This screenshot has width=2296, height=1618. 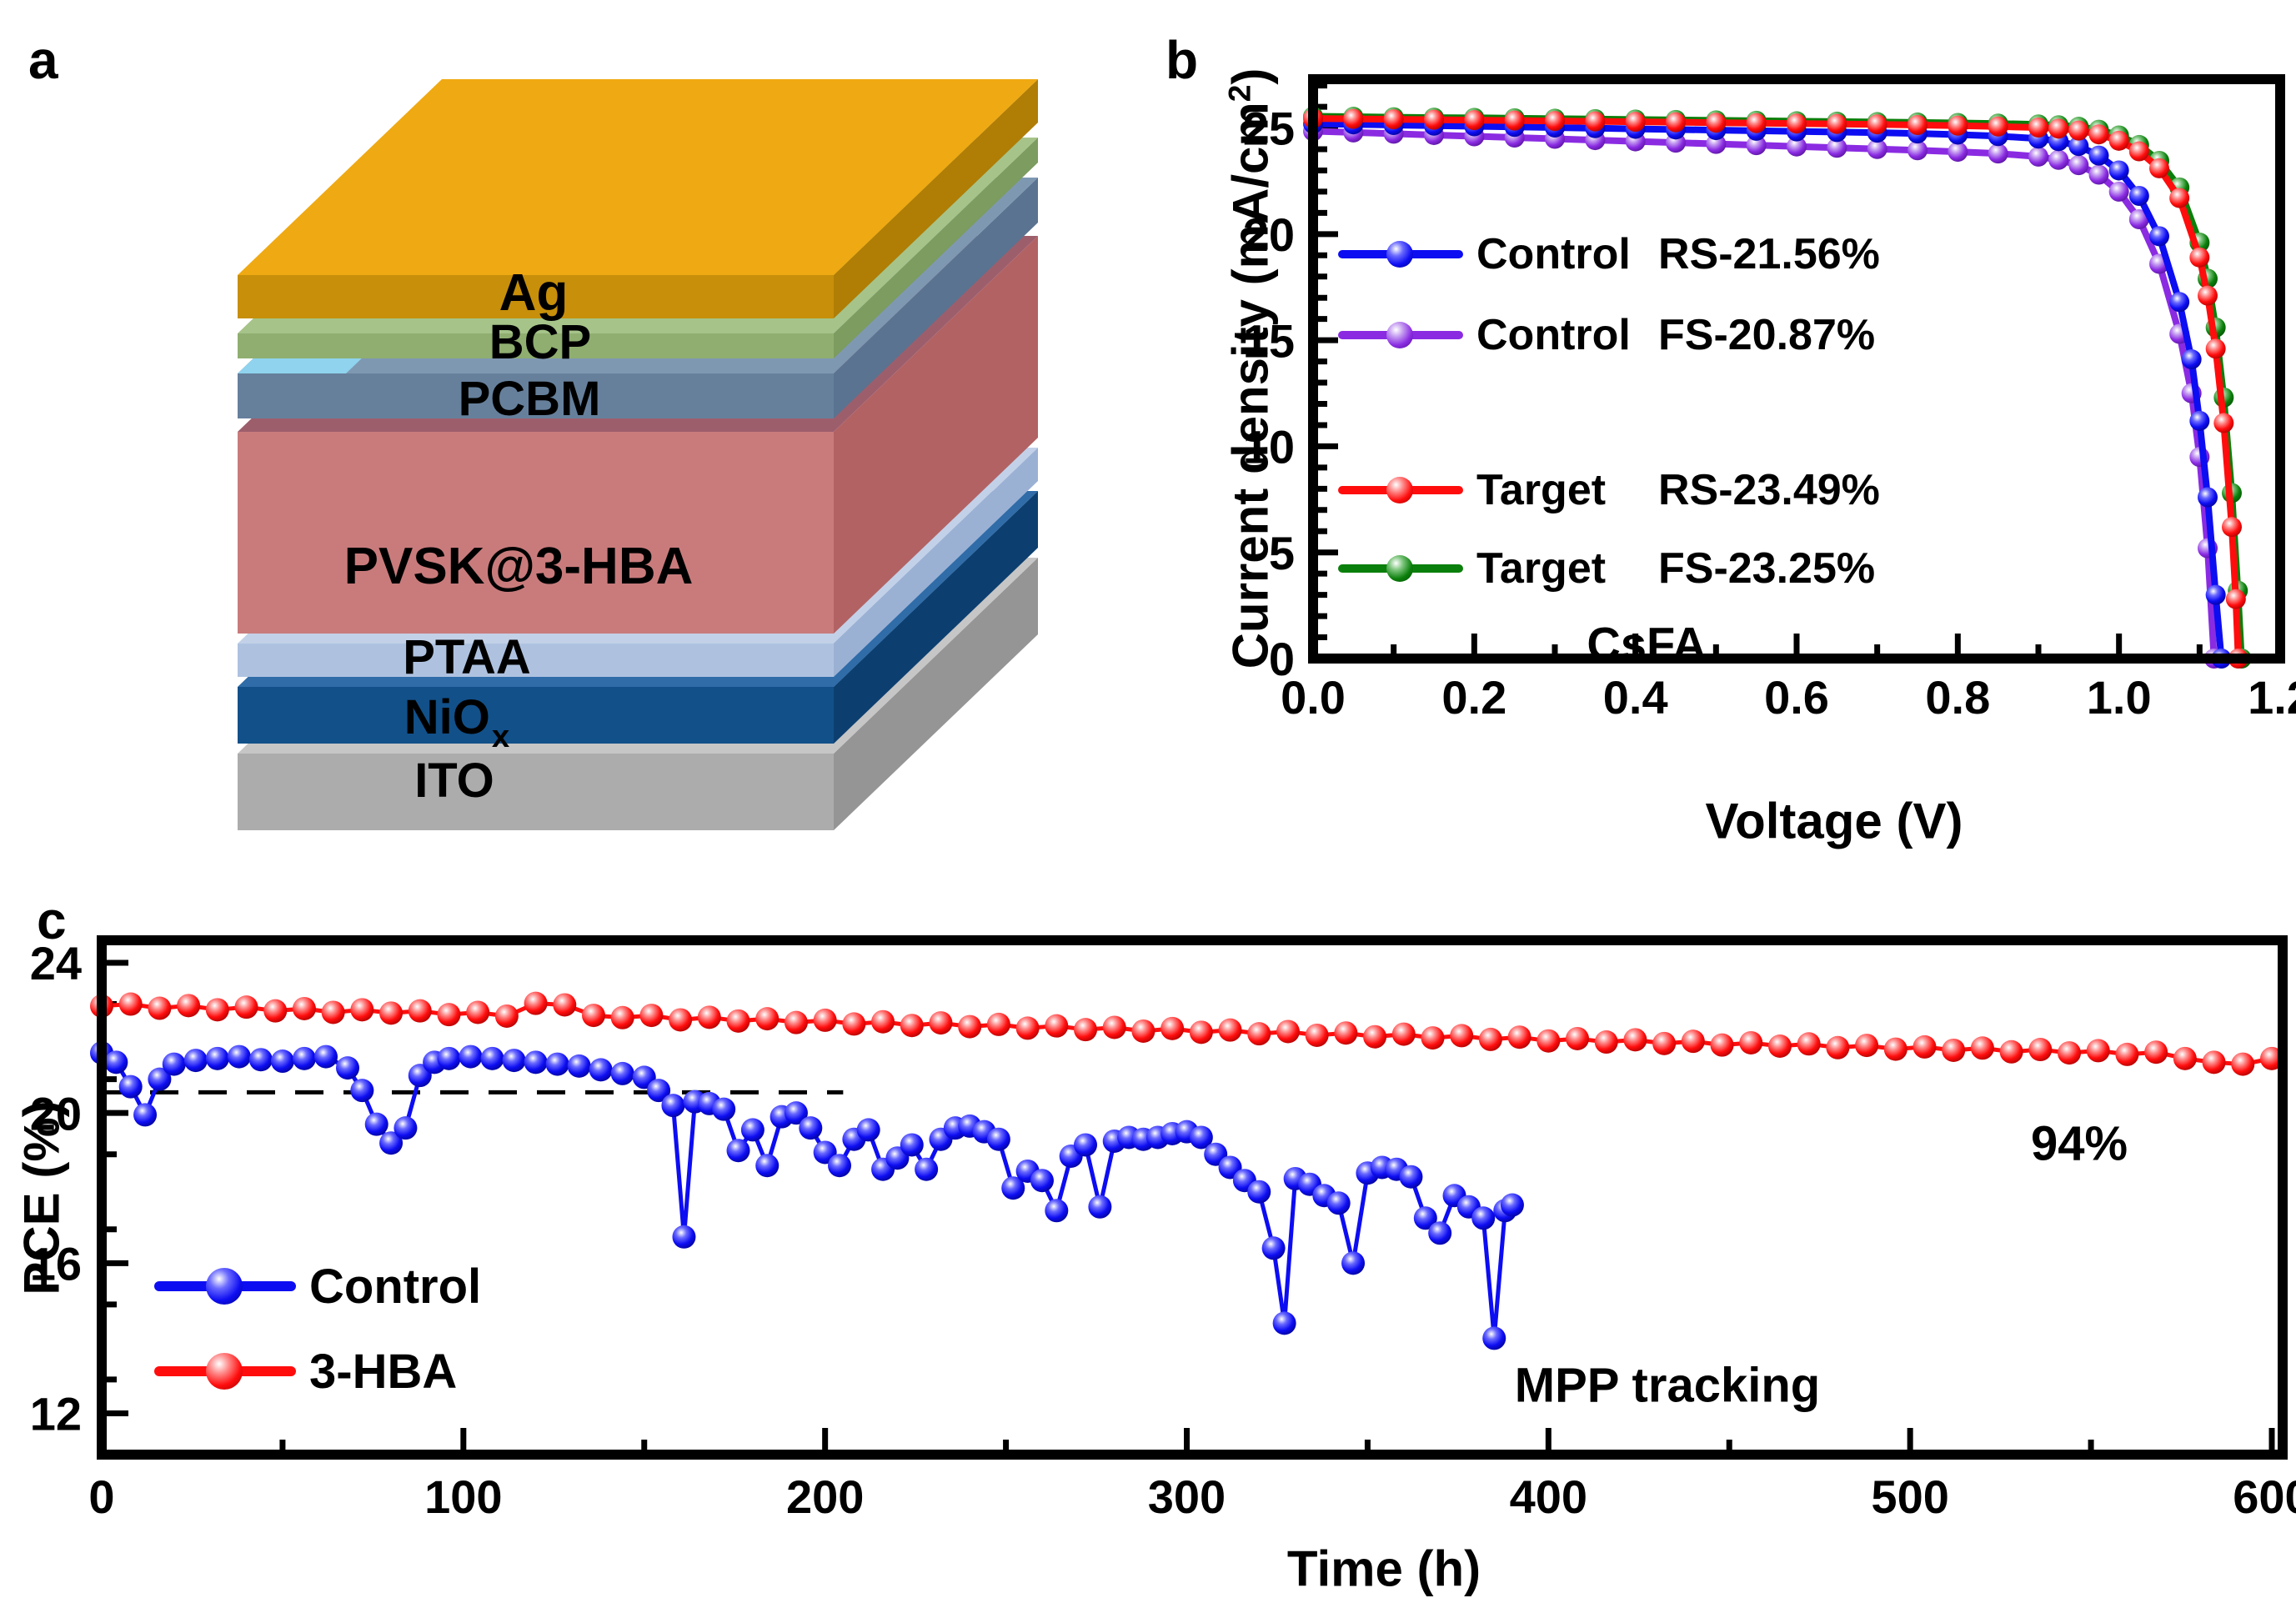 I want to click on retention-annotation: 94%, so click(x=2079, y=1143).